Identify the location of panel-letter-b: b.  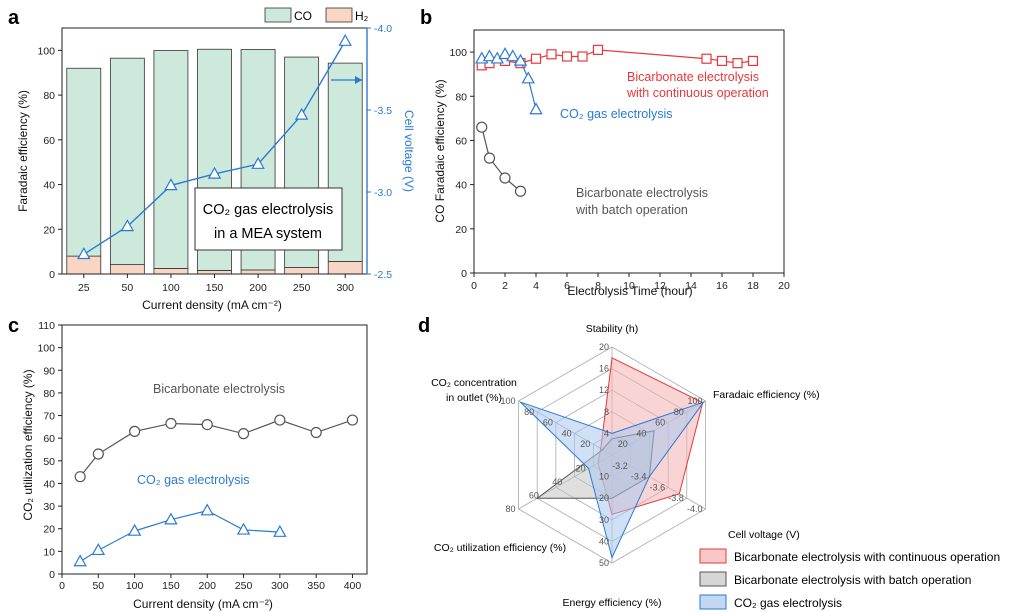
(426, 18).